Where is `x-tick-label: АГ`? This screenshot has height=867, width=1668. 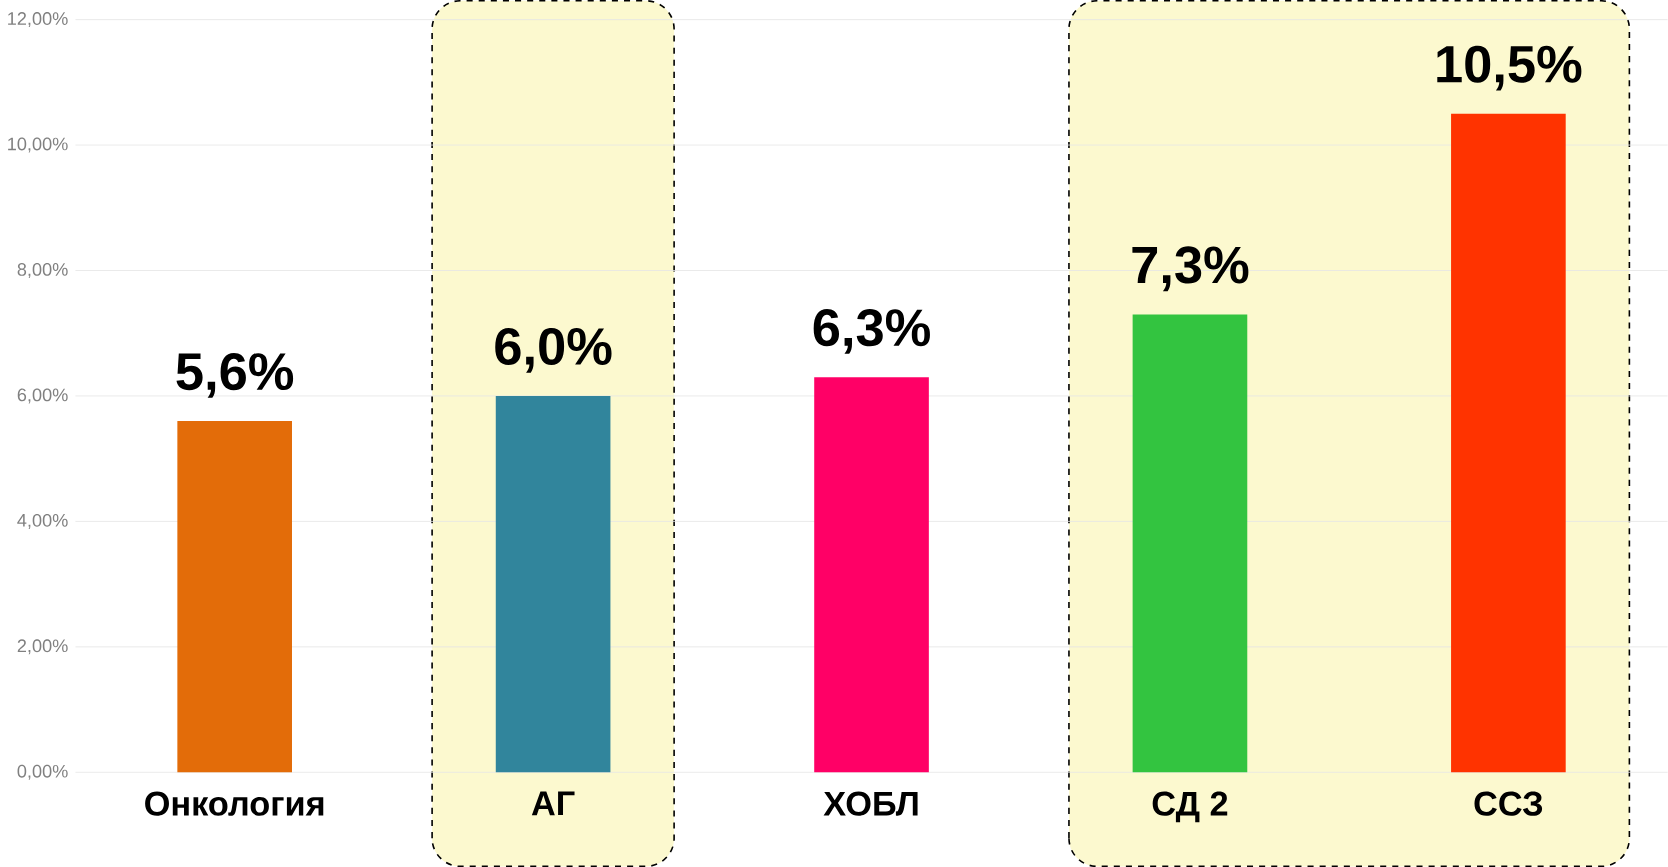 x-tick-label: АГ is located at coordinates (553, 803).